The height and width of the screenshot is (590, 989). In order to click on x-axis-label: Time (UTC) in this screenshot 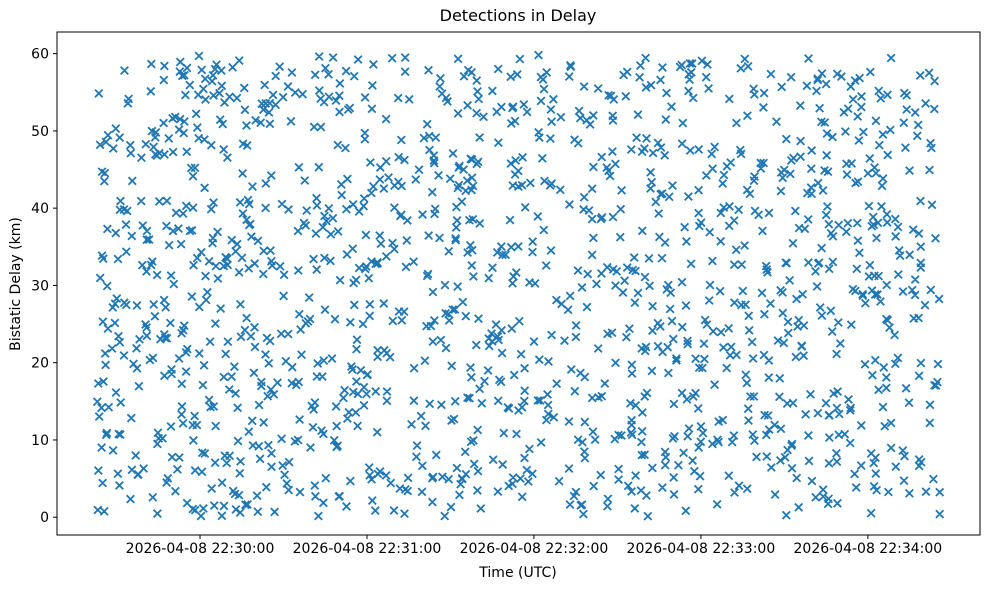, I will do `click(517, 573)`.